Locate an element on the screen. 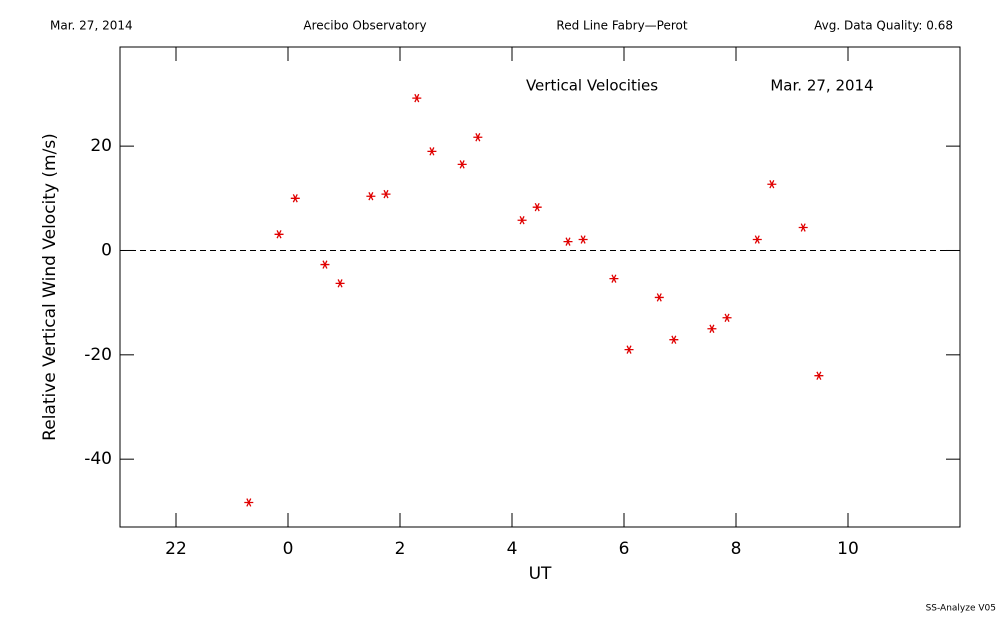 Image resolution: width=1000 pixels, height=625 pixels. header-date: Mar. 27, 2014 is located at coordinates (91, 26).